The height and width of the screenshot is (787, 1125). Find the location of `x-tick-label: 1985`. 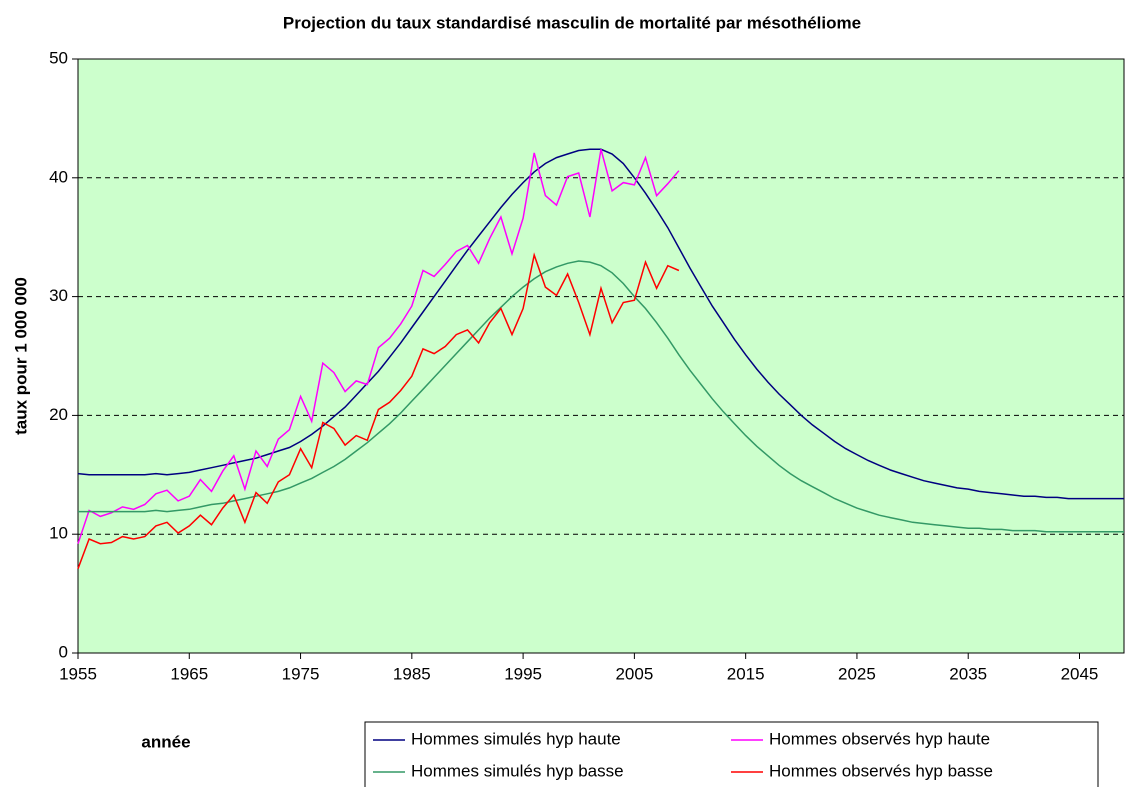

x-tick-label: 1985 is located at coordinates (412, 673).